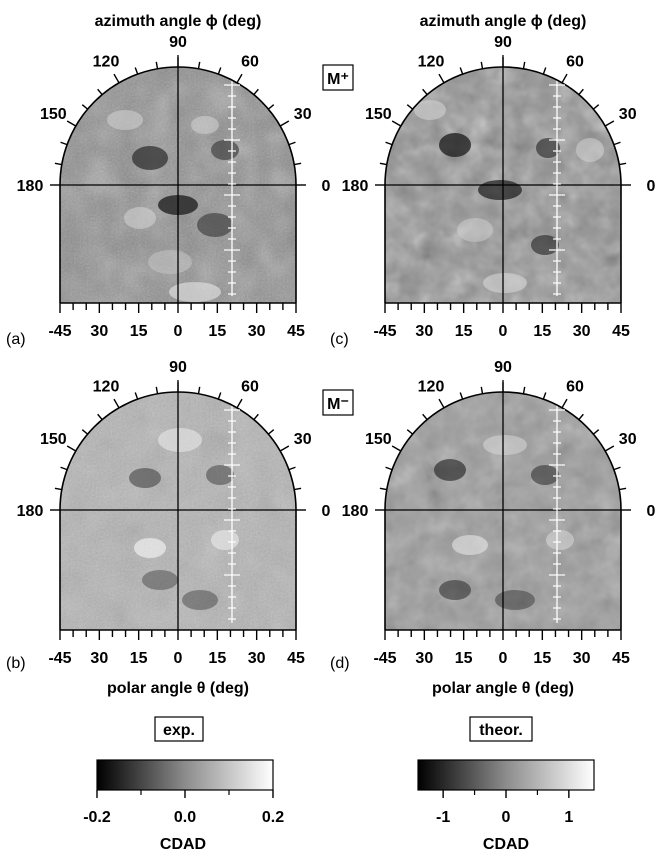 This screenshot has height=857, width=663. I want to click on azimuth-label-a-150: 150, so click(53, 114).